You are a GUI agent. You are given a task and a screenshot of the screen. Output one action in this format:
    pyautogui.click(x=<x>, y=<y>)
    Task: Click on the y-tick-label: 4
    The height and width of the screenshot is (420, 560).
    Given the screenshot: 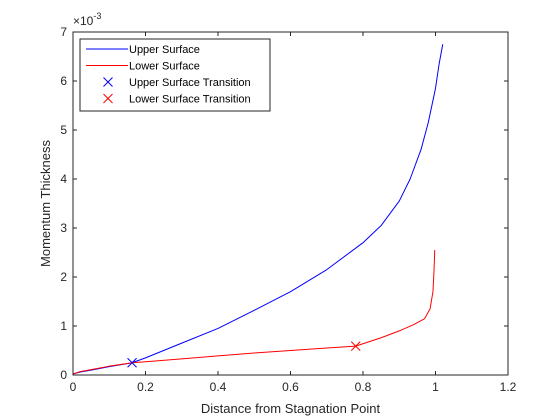 What is the action you would take?
    pyautogui.click(x=63, y=179)
    